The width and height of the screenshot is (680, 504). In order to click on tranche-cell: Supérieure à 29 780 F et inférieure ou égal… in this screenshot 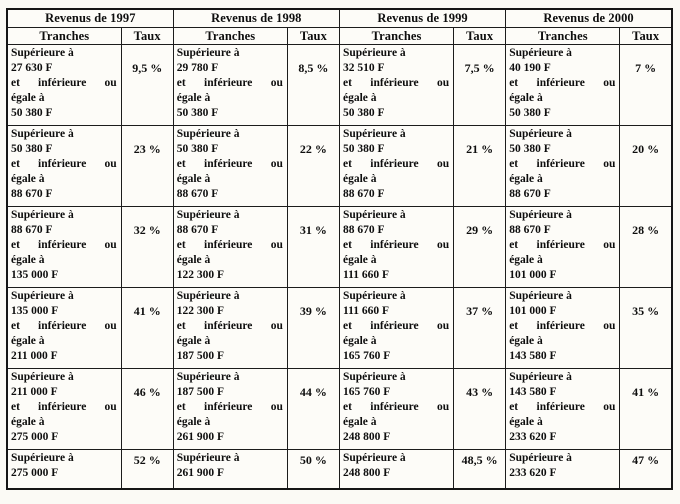, I will do `click(230, 84)`.